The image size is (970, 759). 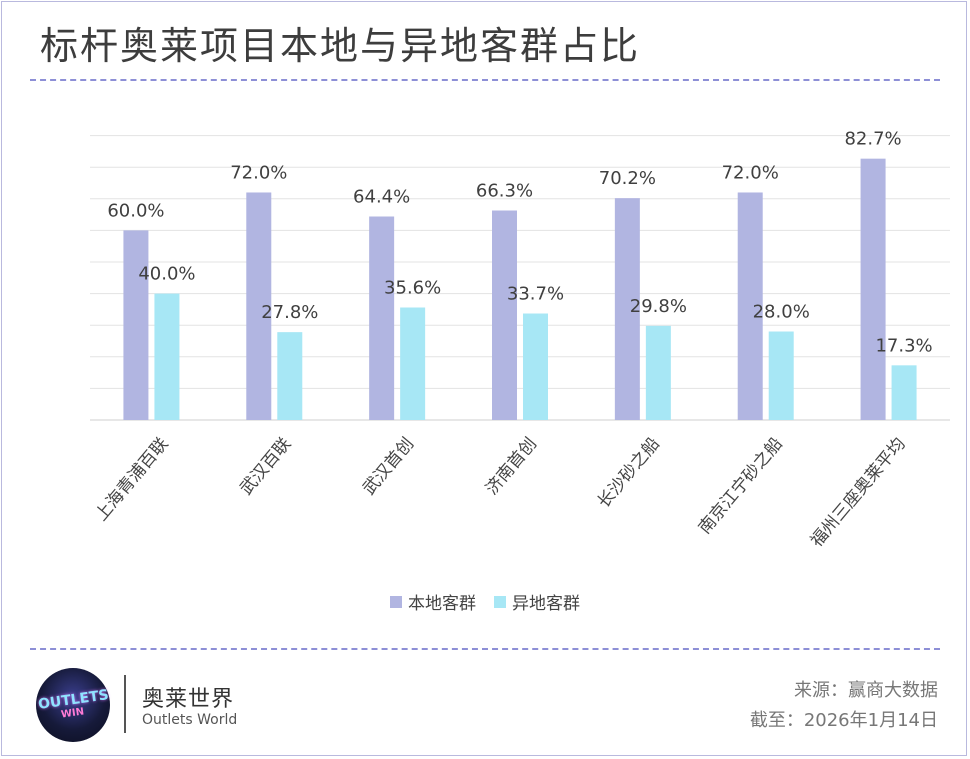 What do you see at coordinates (289, 312) in the screenshot?
I see `data-label-nonlocal: 27.8%` at bounding box center [289, 312].